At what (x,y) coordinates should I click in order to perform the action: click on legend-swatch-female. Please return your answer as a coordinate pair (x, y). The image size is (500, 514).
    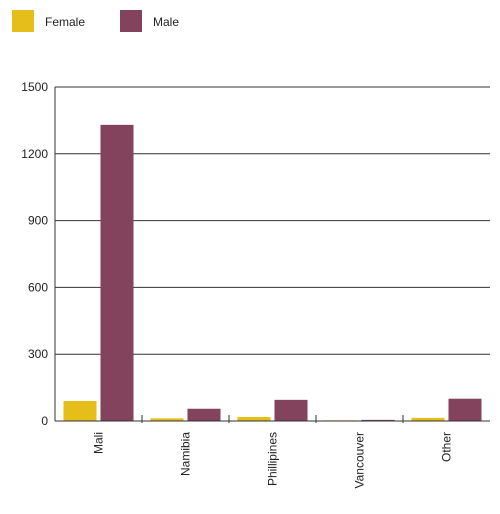
    Looking at the image, I should click on (23, 21).